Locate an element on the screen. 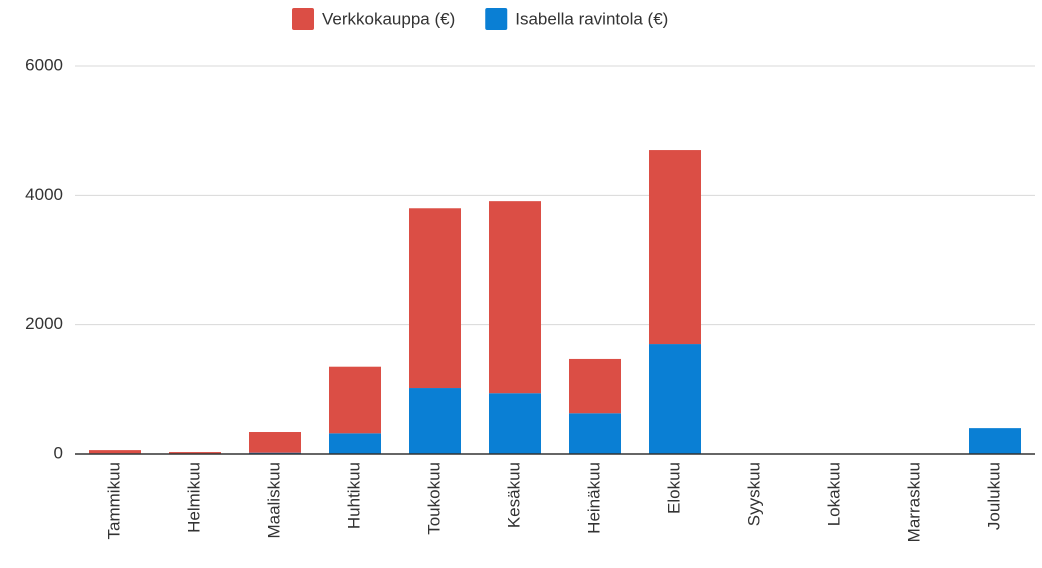  y-tick-label: 6000 is located at coordinates (44, 64).